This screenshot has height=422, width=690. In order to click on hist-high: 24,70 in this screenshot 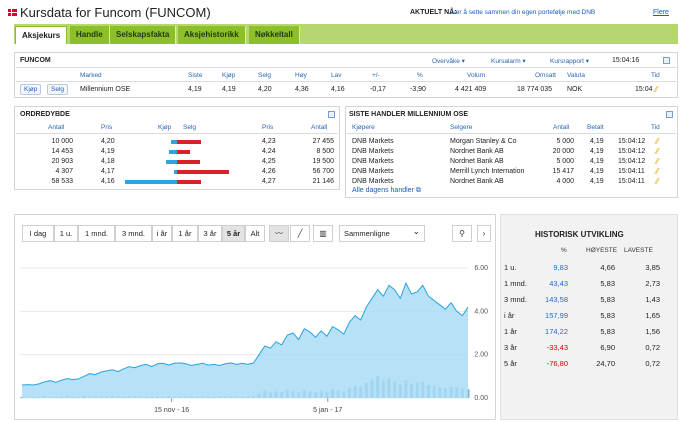, I will do `click(605, 363)`.